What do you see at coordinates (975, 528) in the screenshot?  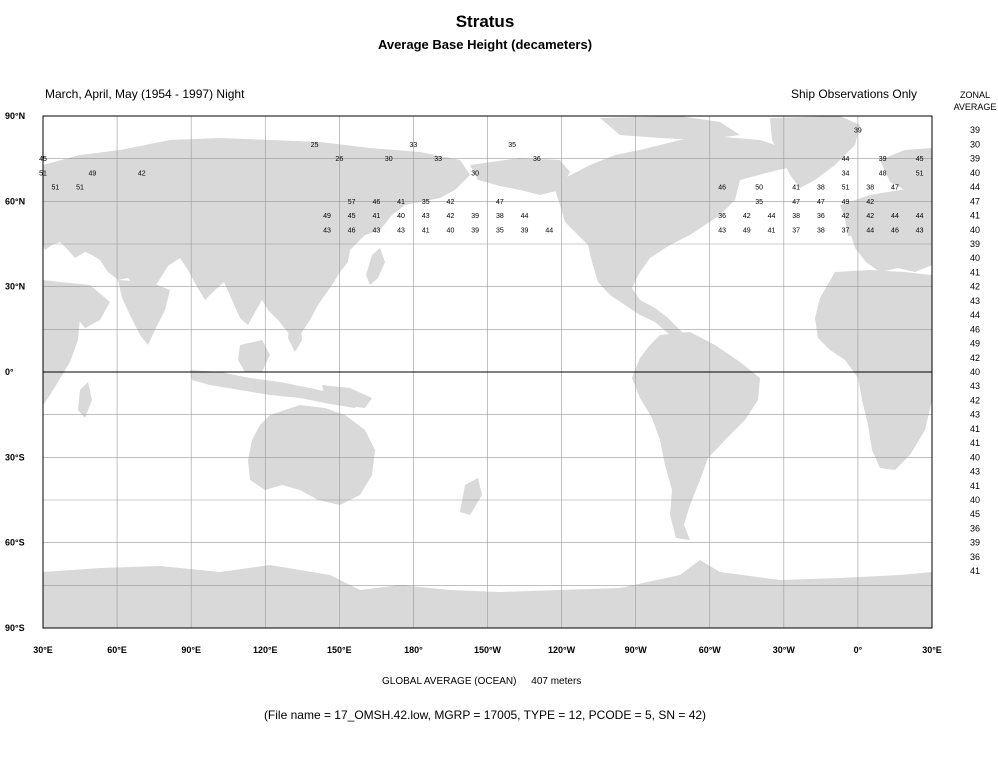 I see `zonal-average-value: 36` at bounding box center [975, 528].